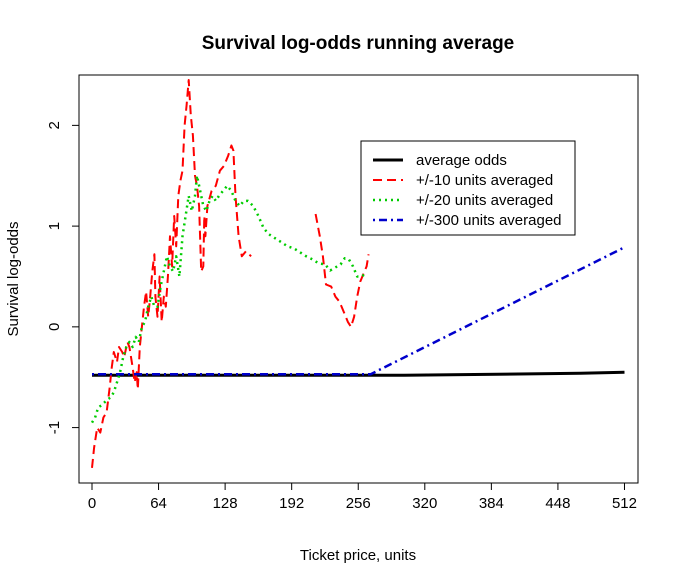  Describe the element at coordinates (158, 503) in the screenshot. I see `x-tick-label: 64` at that location.